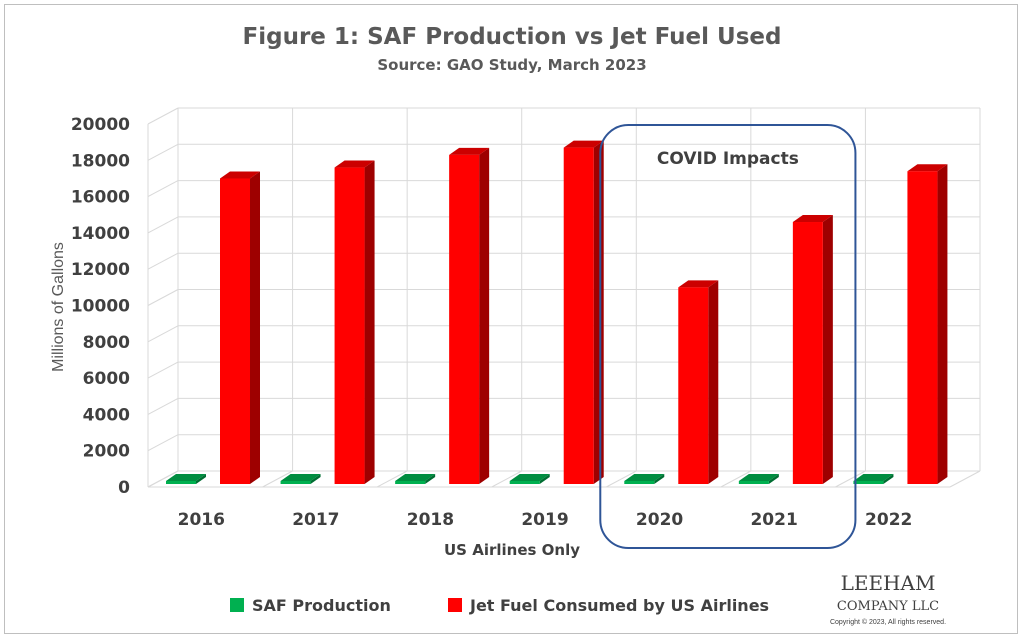 Image resolution: width=1024 pixels, height=640 pixels. I want to click on bar-jet-fuel-2021, so click(812, 349).